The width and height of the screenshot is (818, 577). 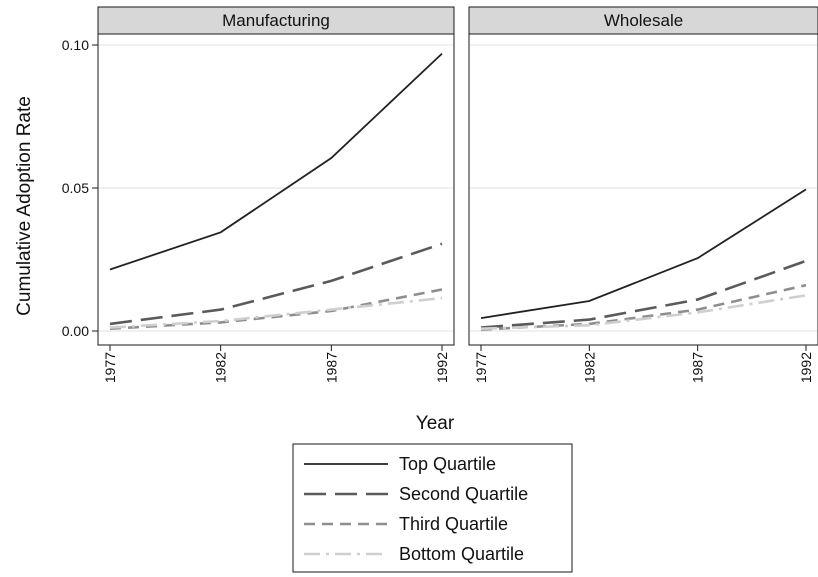 I want to click on legend-label: Second Quartile, so click(x=463, y=494).